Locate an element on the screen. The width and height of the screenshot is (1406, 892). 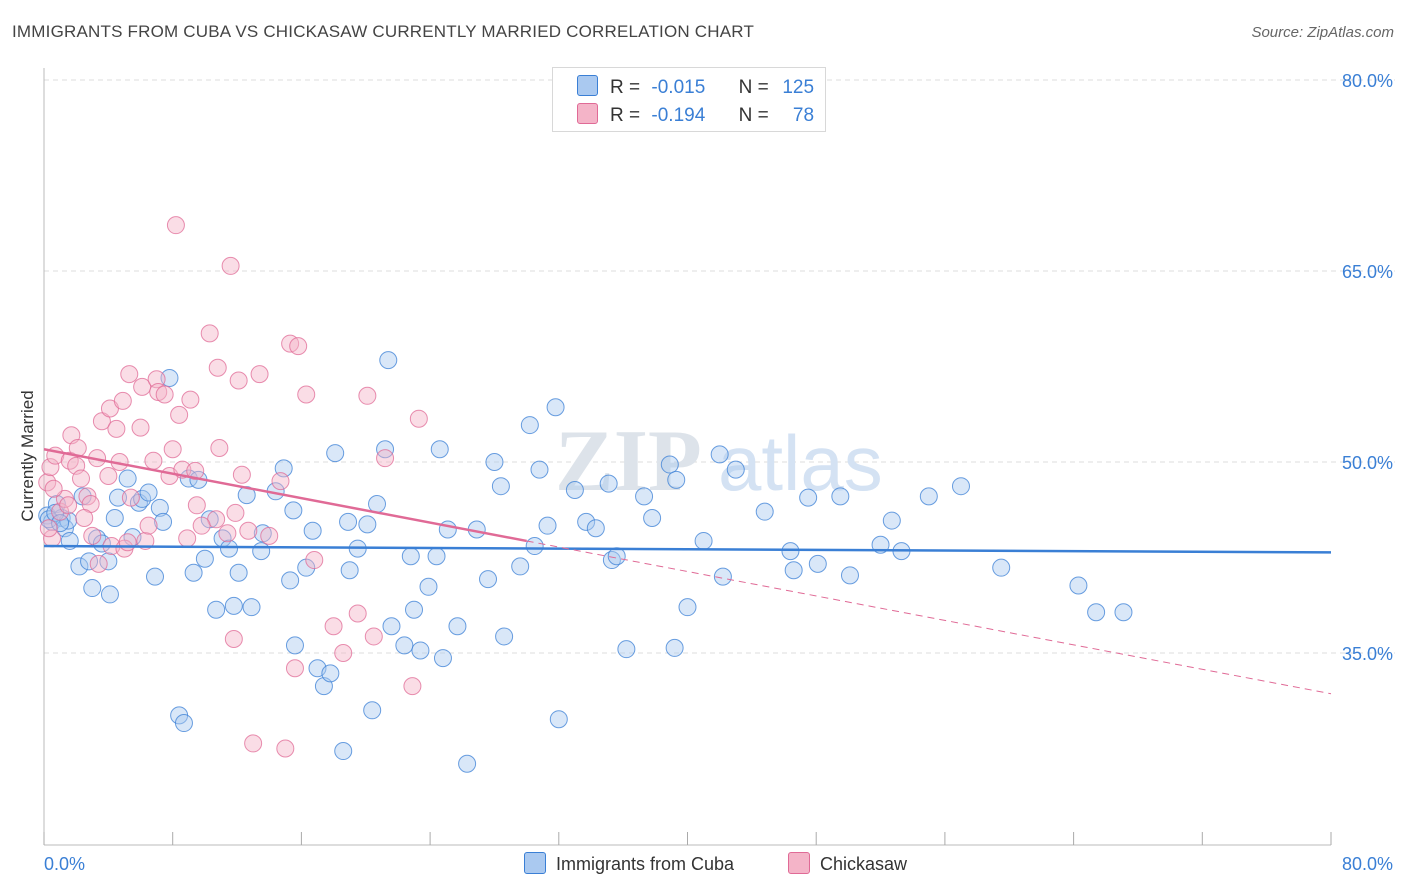
source-label: Source: ZipAtlas.com is located at coordinates (1322, 32).